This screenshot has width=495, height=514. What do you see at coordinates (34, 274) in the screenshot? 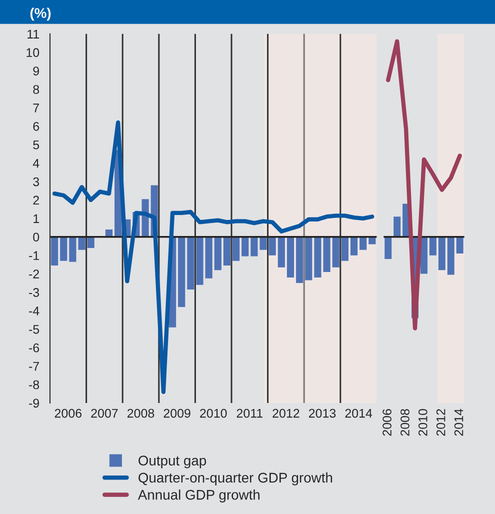
I see `y-tick-label: -2` at bounding box center [34, 274].